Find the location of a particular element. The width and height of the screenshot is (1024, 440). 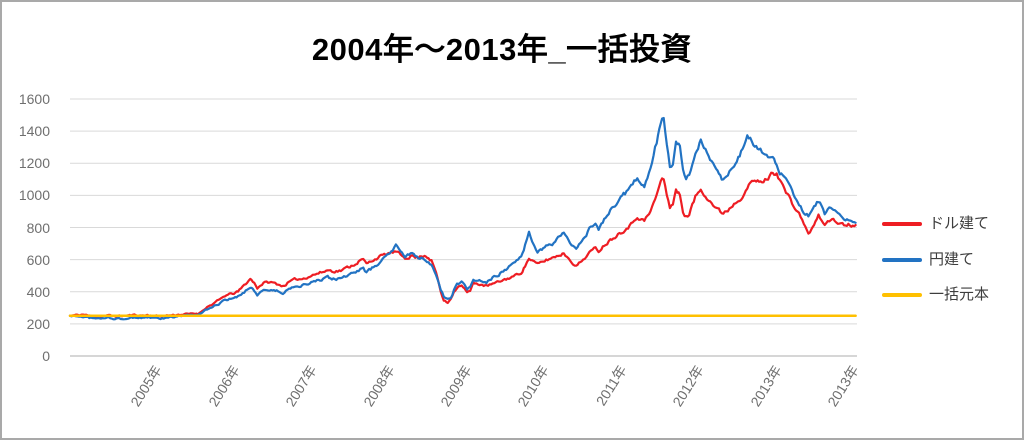

y-axis-tick-label: 800 is located at coordinates (38, 227).